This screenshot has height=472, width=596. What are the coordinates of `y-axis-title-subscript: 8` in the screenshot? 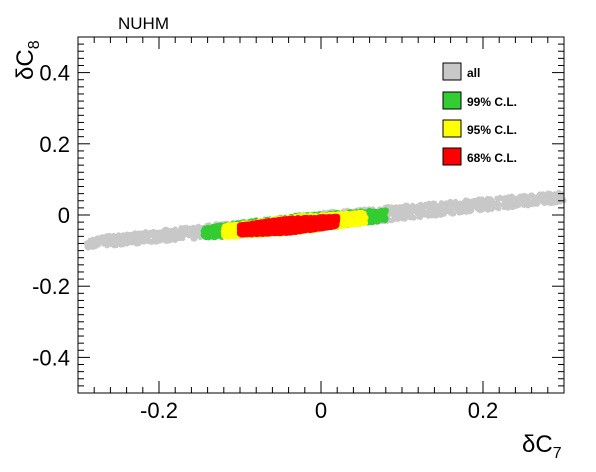 It's located at (34, 44).